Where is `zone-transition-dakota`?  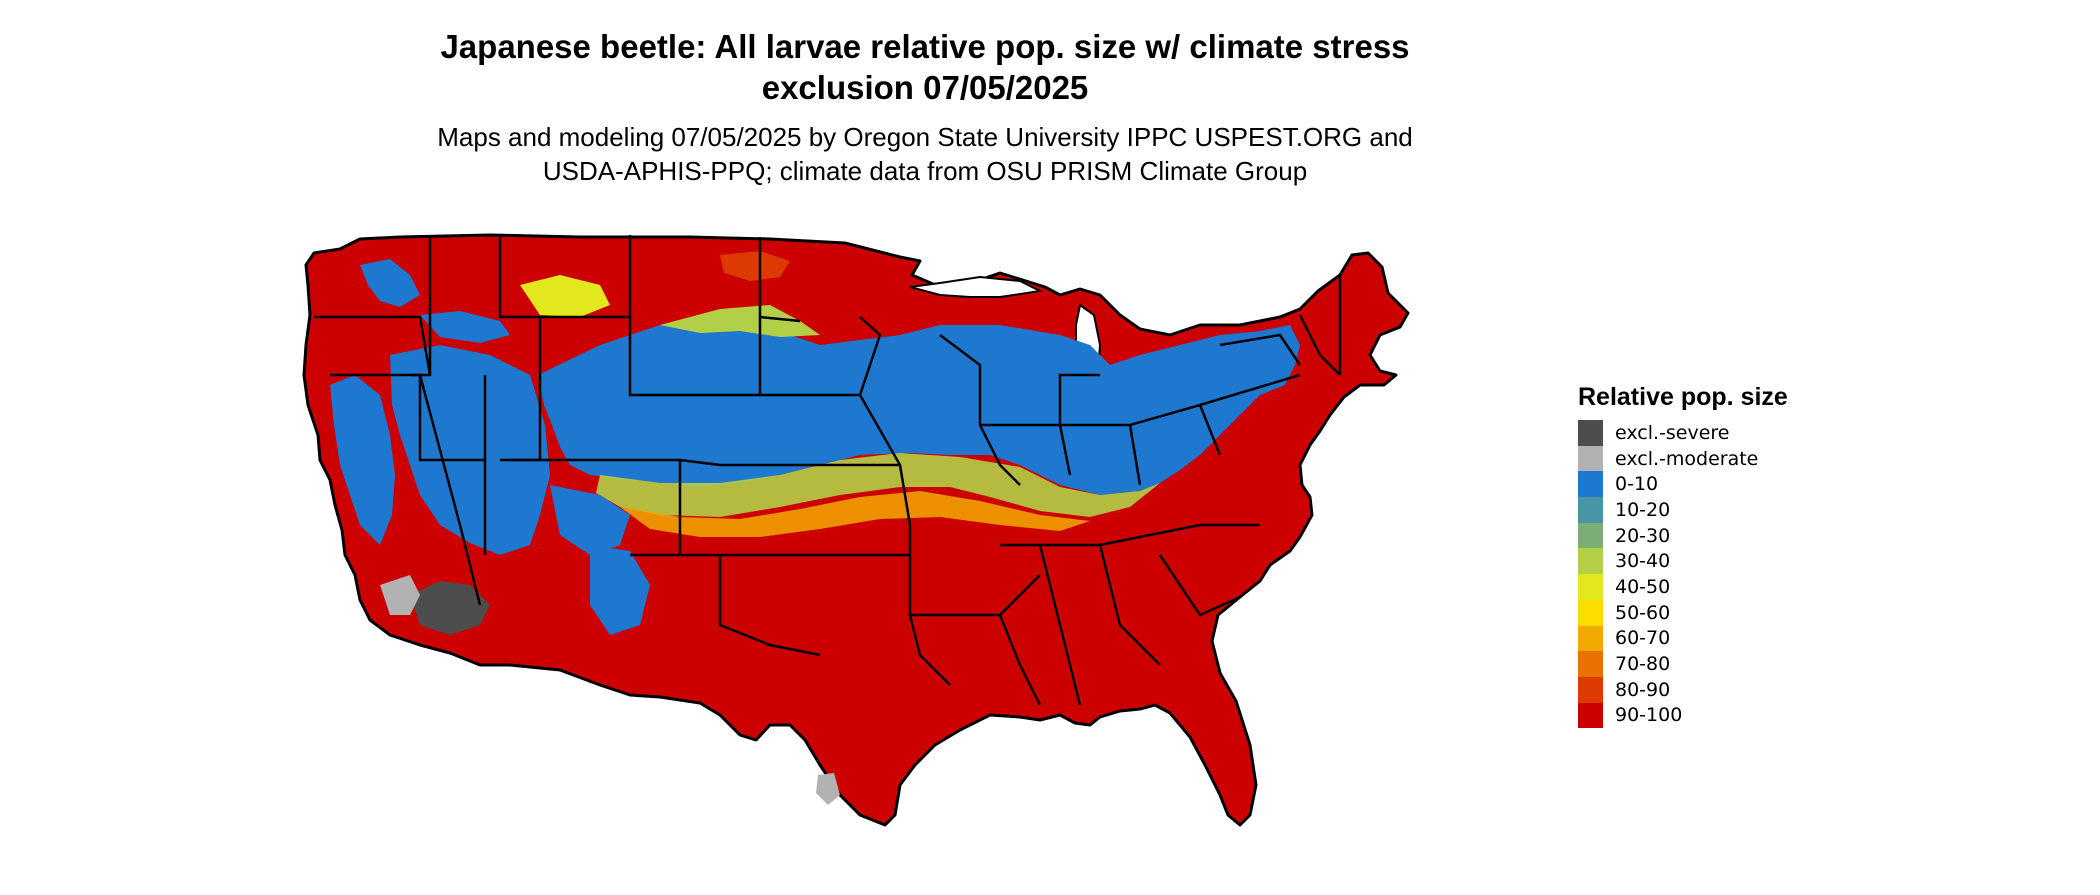
zone-transition-dakota is located at coordinates (755, 266).